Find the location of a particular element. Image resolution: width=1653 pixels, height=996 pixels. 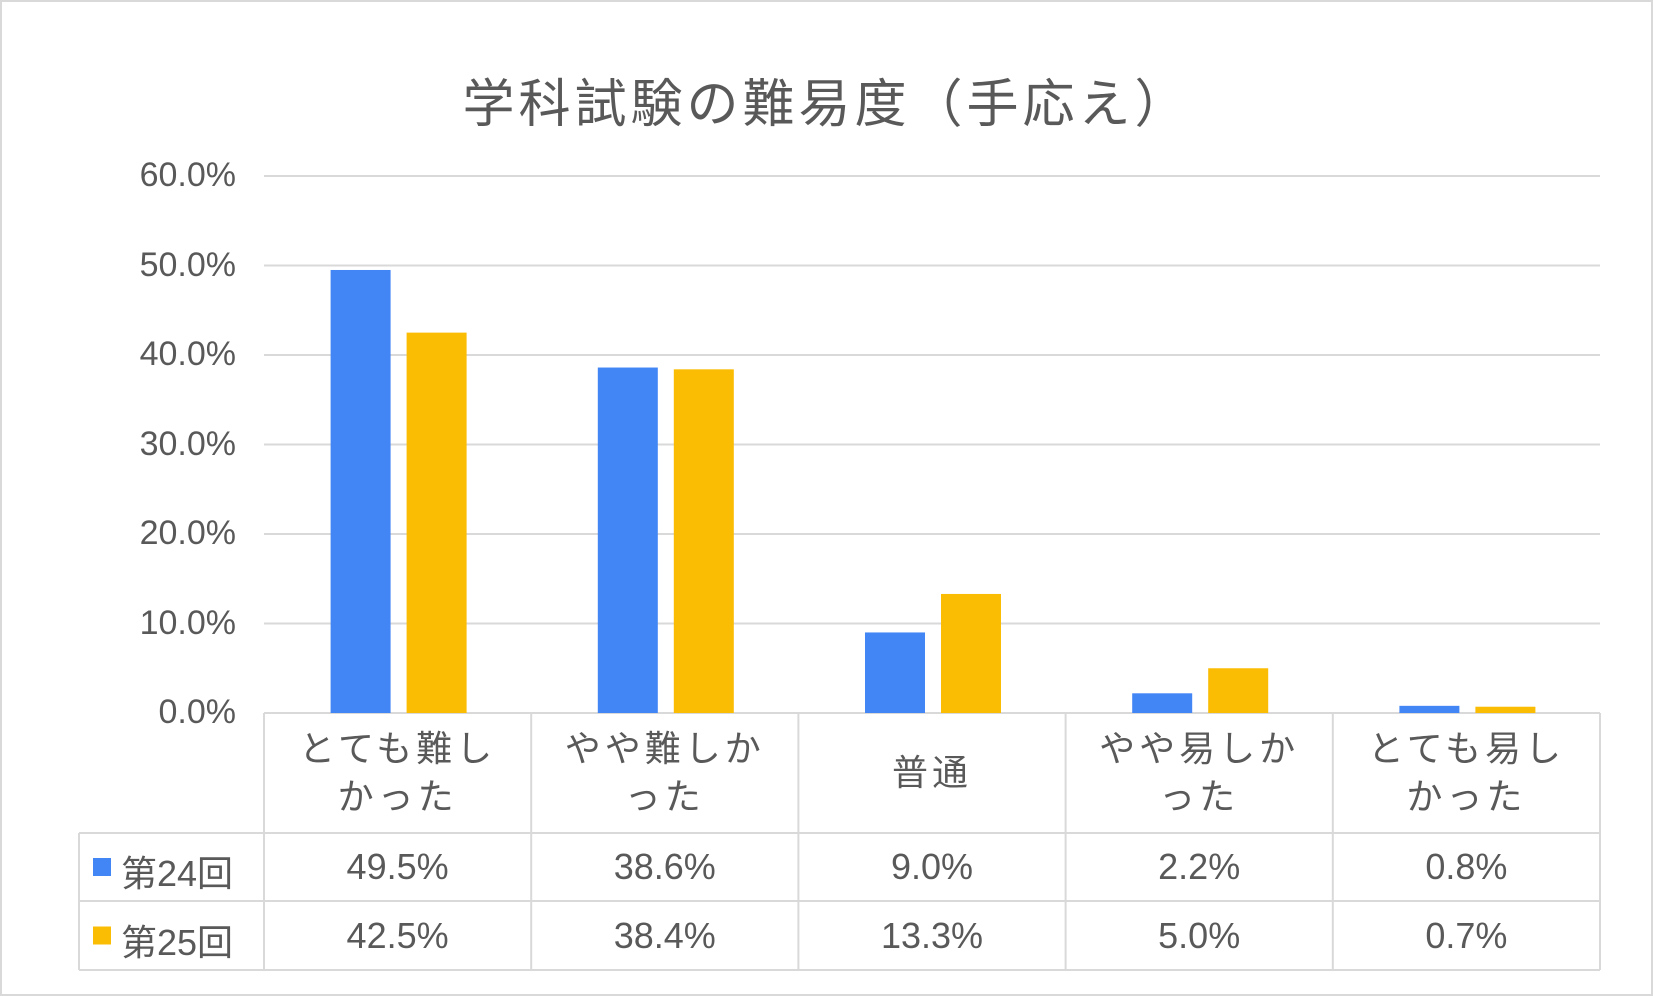

data-label: 38.4% is located at coordinates (664, 935).